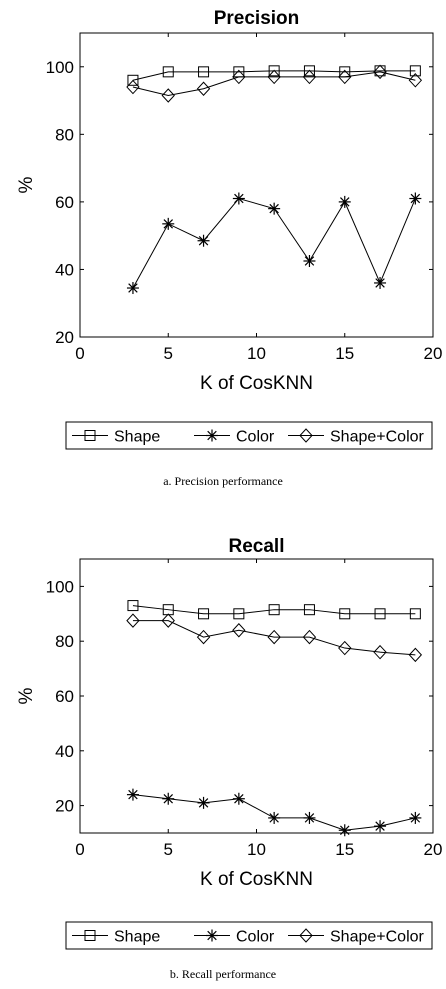  I want to click on legend-box, so click(249, 935).